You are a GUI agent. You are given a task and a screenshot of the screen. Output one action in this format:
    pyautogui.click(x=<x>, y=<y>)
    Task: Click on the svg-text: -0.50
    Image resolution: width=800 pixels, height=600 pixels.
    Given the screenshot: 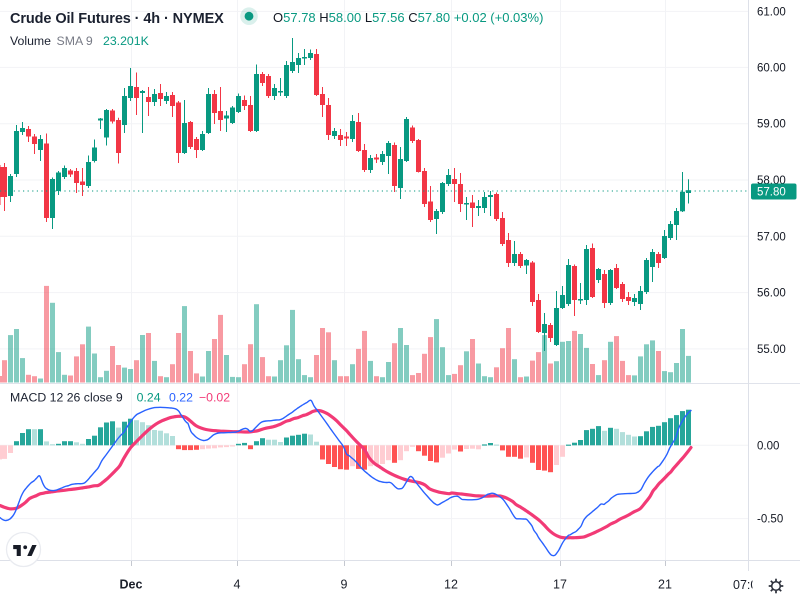 What is the action you would take?
    pyautogui.click(x=770, y=520)
    